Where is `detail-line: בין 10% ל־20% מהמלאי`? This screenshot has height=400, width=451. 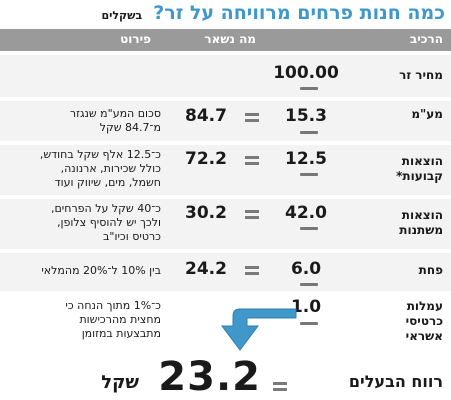
detail-line: בין 10% ל־20% מהמלאי is located at coordinates (101, 270).